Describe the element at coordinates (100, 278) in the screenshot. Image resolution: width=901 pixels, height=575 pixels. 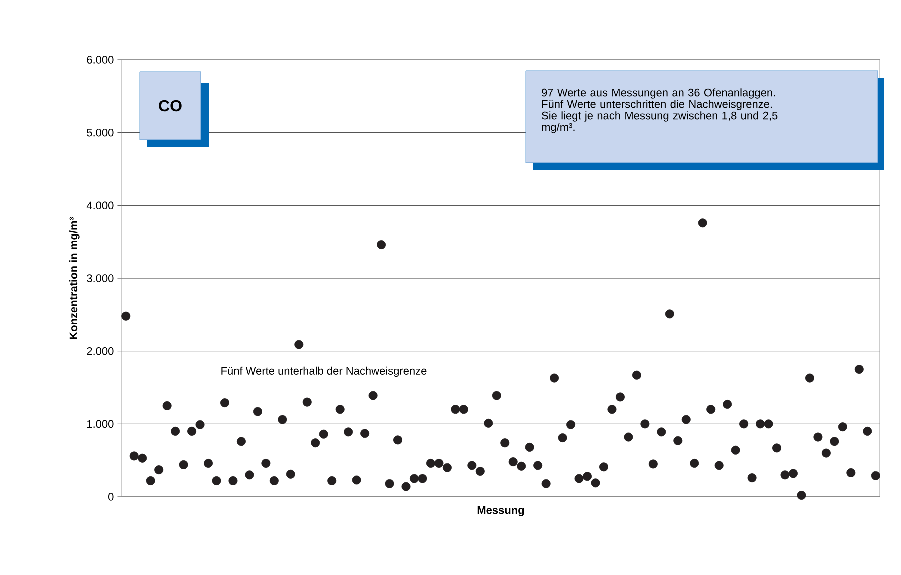
I see `y-tick-label: 3.000` at that location.